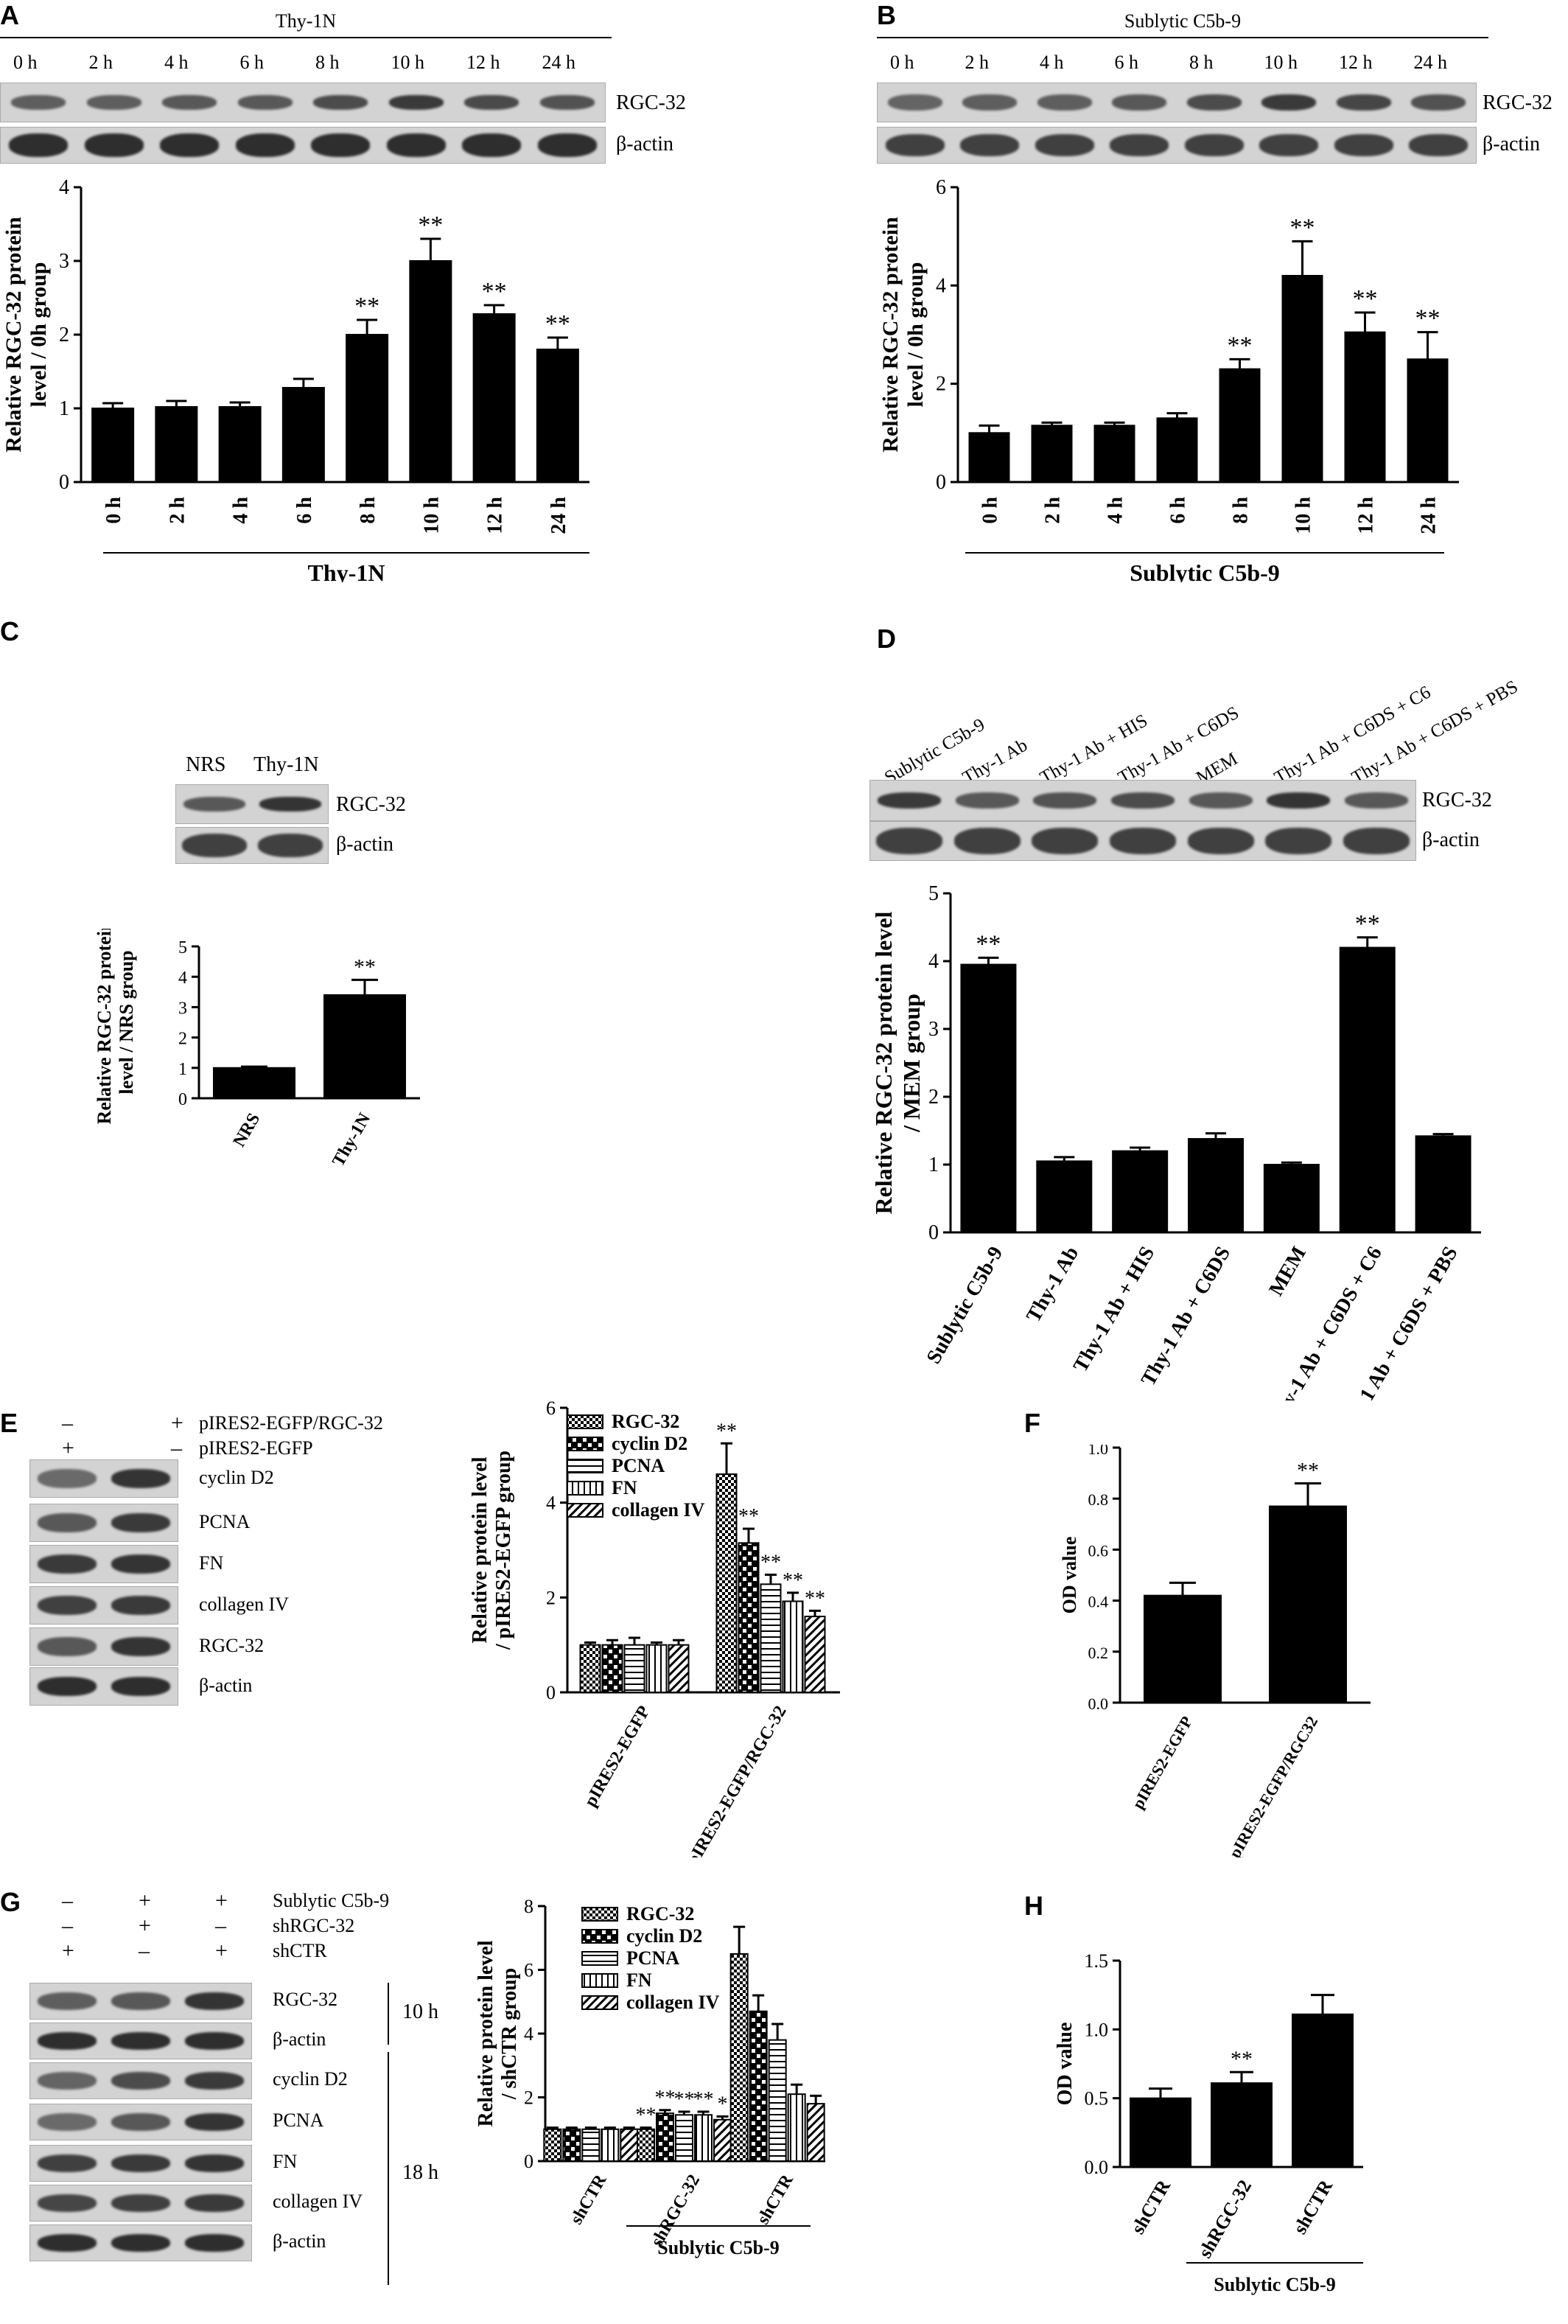  Describe the element at coordinates (1098, 1550) in the screenshot. I see `y-tick-label: 0.6` at that location.